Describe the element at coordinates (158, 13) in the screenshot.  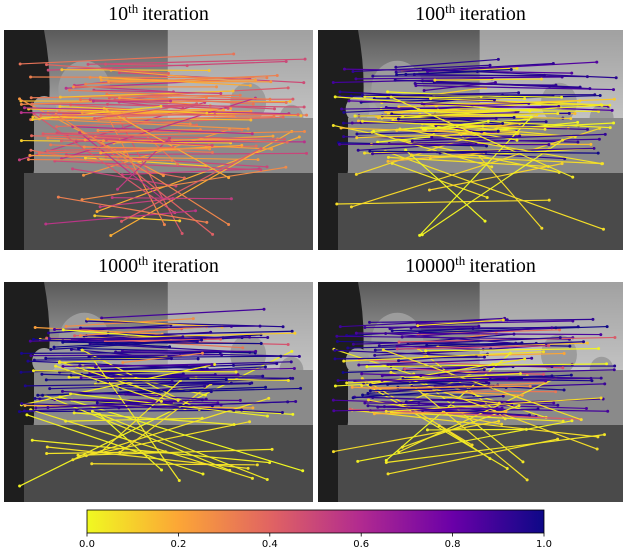
I see `panel-title: 10th iteration` at that location.